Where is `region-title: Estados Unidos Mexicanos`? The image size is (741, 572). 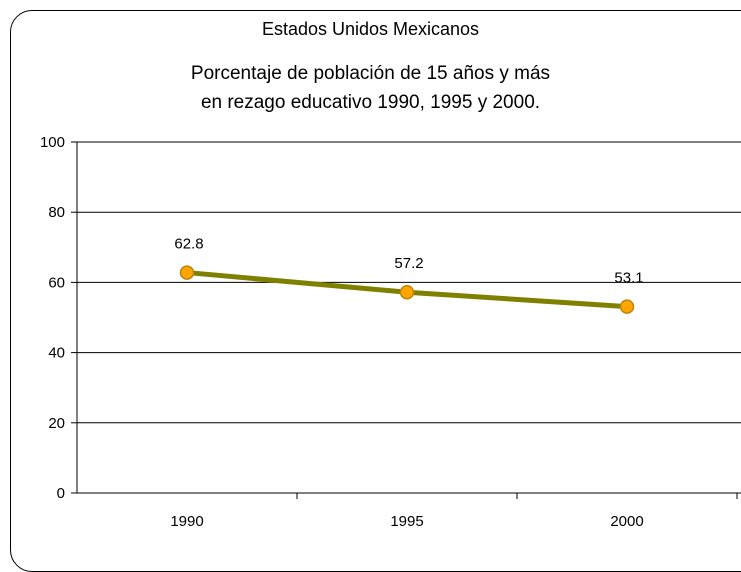
region-title: Estados Unidos Mexicanos is located at coordinates (370, 29).